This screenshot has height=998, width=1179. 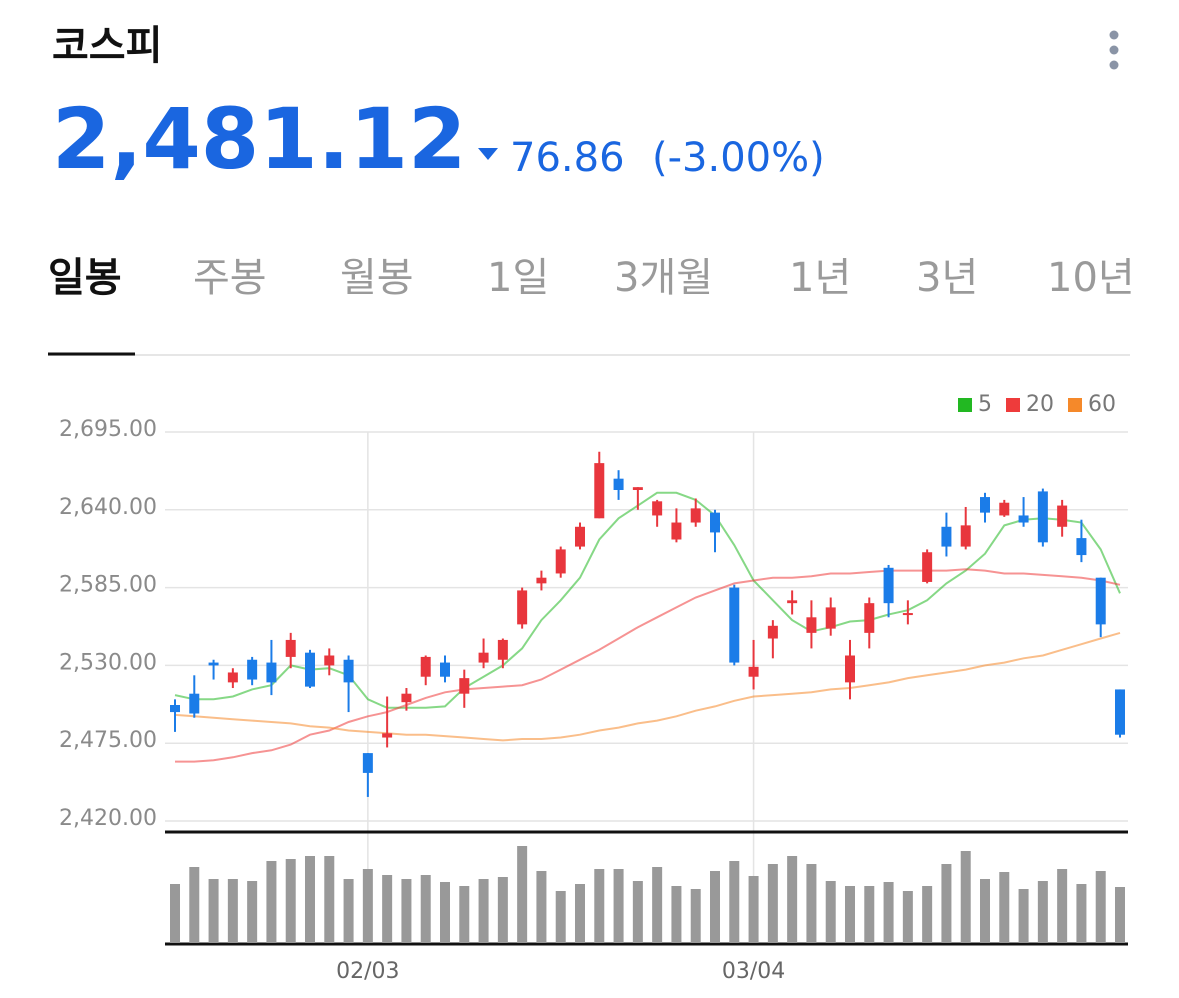 I want to click on tabs: 일봉 주봉 월봉 1일 3개월 1년 3년 10년, so click(x=591, y=278).